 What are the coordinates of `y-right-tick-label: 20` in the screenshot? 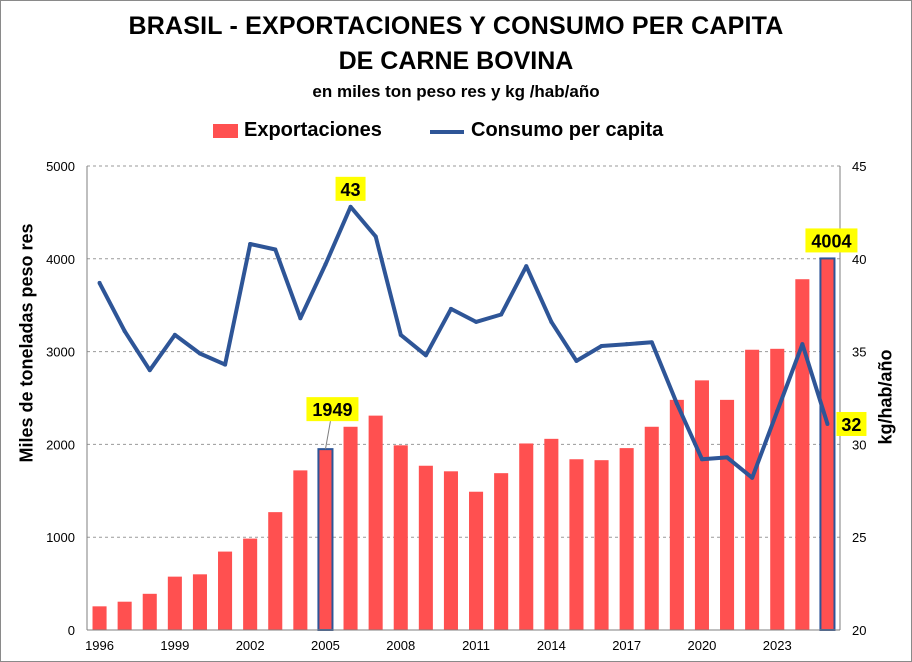 It's located at (859, 630).